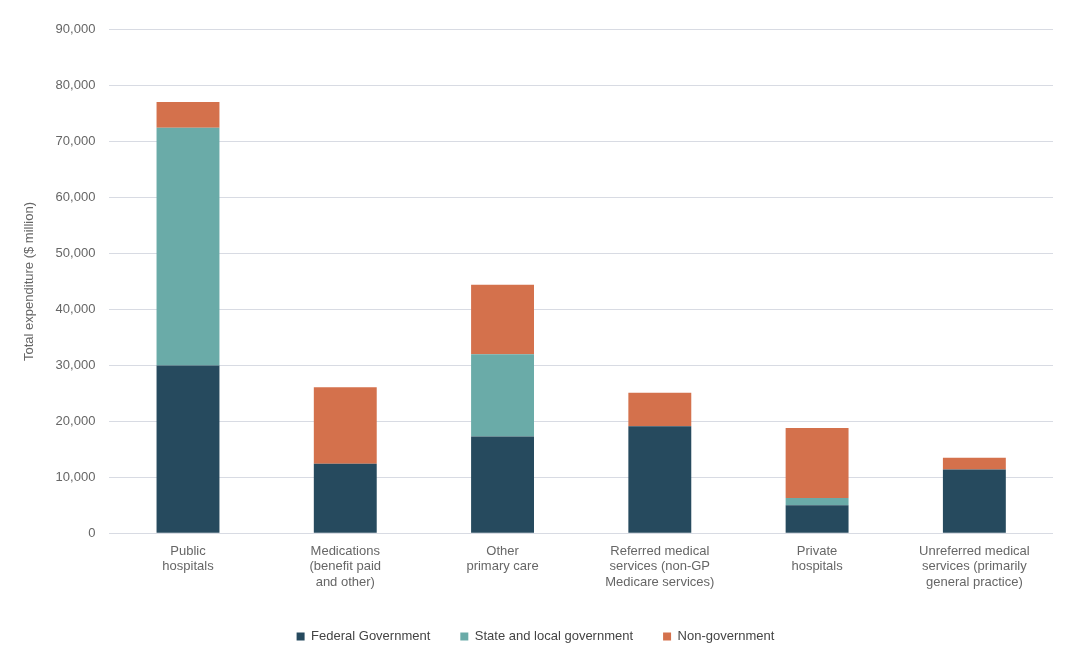 The height and width of the screenshot is (670, 1071). What do you see at coordinates (502, 558) in the screenshot?
I see `x-tick-label: Other primary care` at bounding box center [502, 558].